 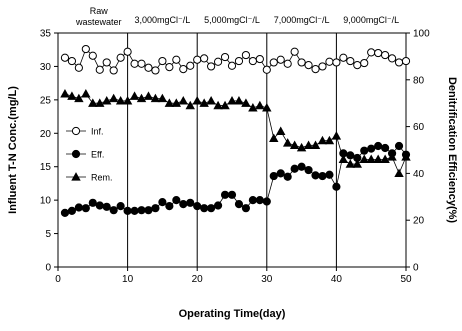 What do you see at coordinates (97, 132) in the screenshot?
I see `legend-label: Inf.` at bounding box center [97, 132].